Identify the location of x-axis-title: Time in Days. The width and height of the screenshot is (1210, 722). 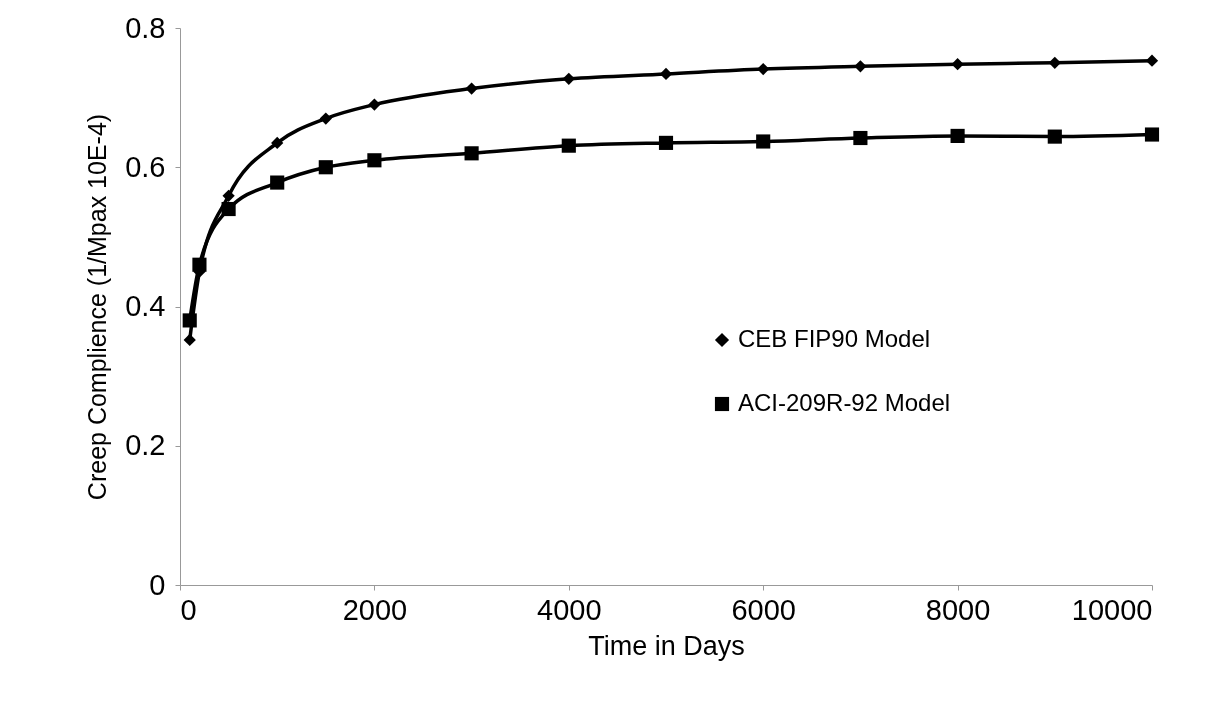
(666, 645).